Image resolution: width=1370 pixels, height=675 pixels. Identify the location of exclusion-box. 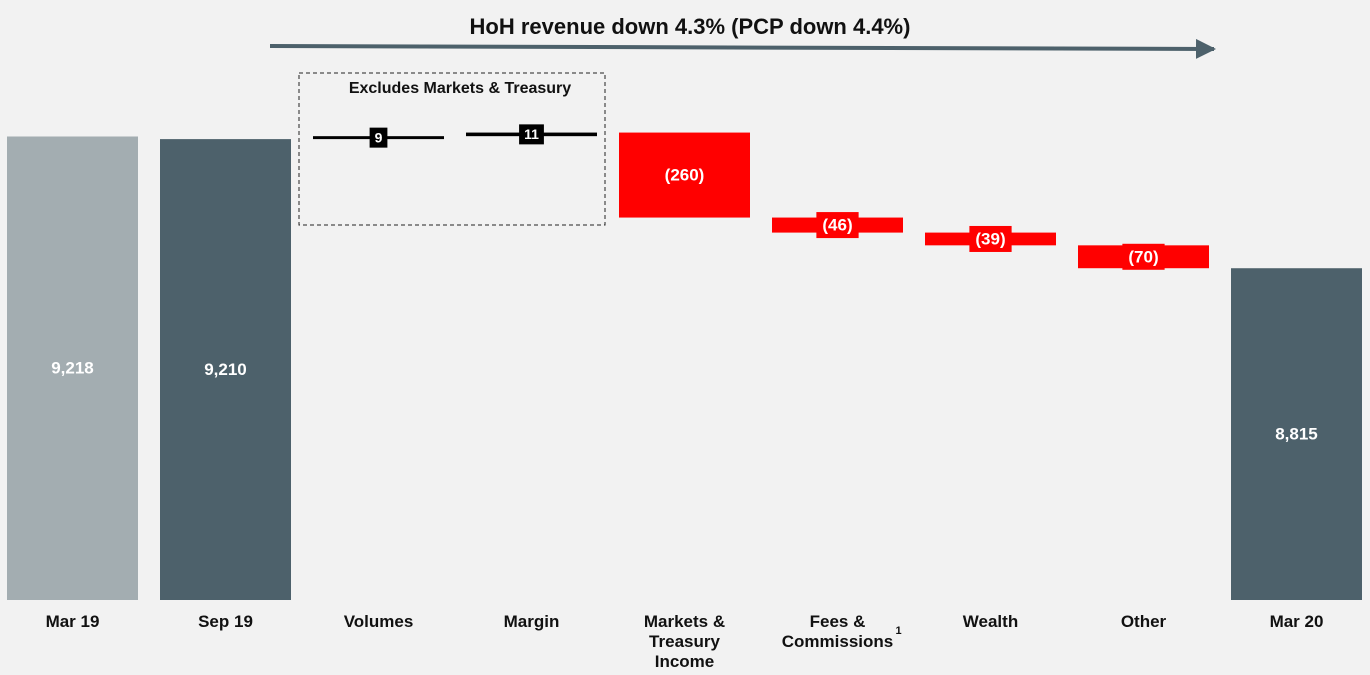
(452, 149).